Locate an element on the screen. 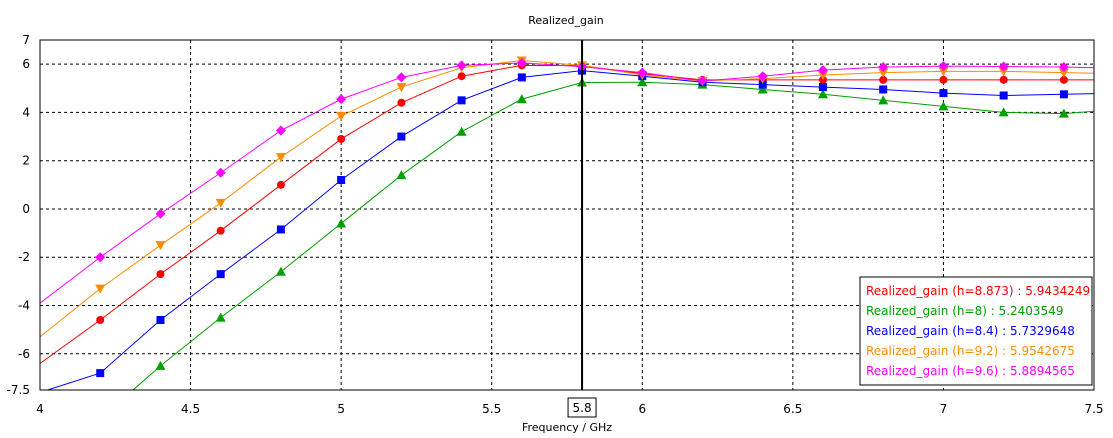 The height and width of the screenshot is (438, 1113). marker-label: 5.8 is located at coordinates (582, 408).